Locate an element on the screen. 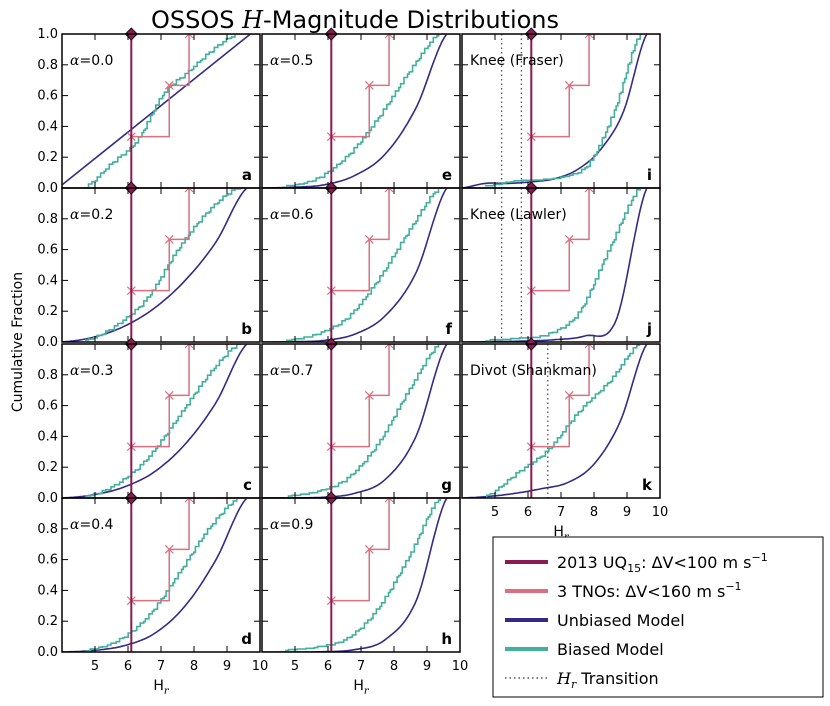 The image size is (830, 706). panel-label: α=0.5 is located at coordinates (291, 61).